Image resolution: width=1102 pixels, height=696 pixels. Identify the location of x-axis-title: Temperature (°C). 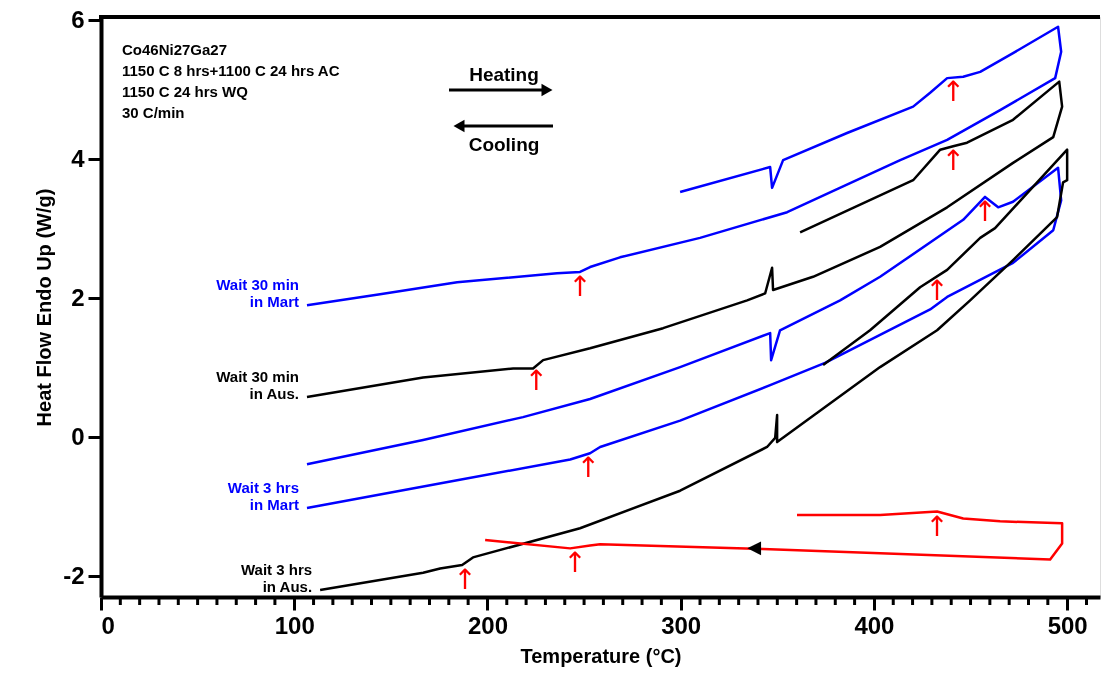
(601, 655).